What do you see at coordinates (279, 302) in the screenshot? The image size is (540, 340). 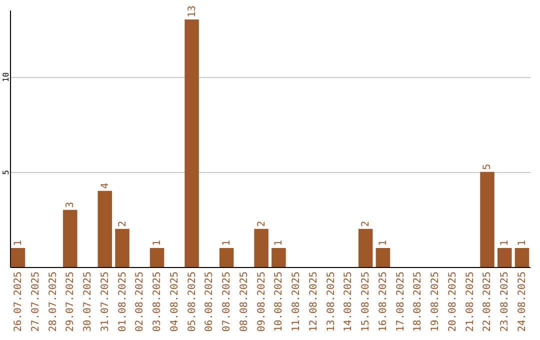 I see `x-tick-label: 10.08.2025` at bounding box center [279, 302].